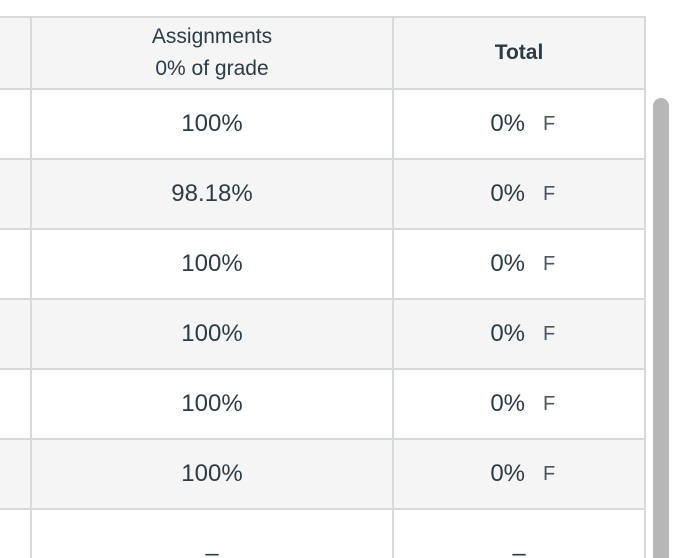 The height and width of the screenshot is (558, 676). I want to click on assignments-score-cell: –, so click(213, 534).